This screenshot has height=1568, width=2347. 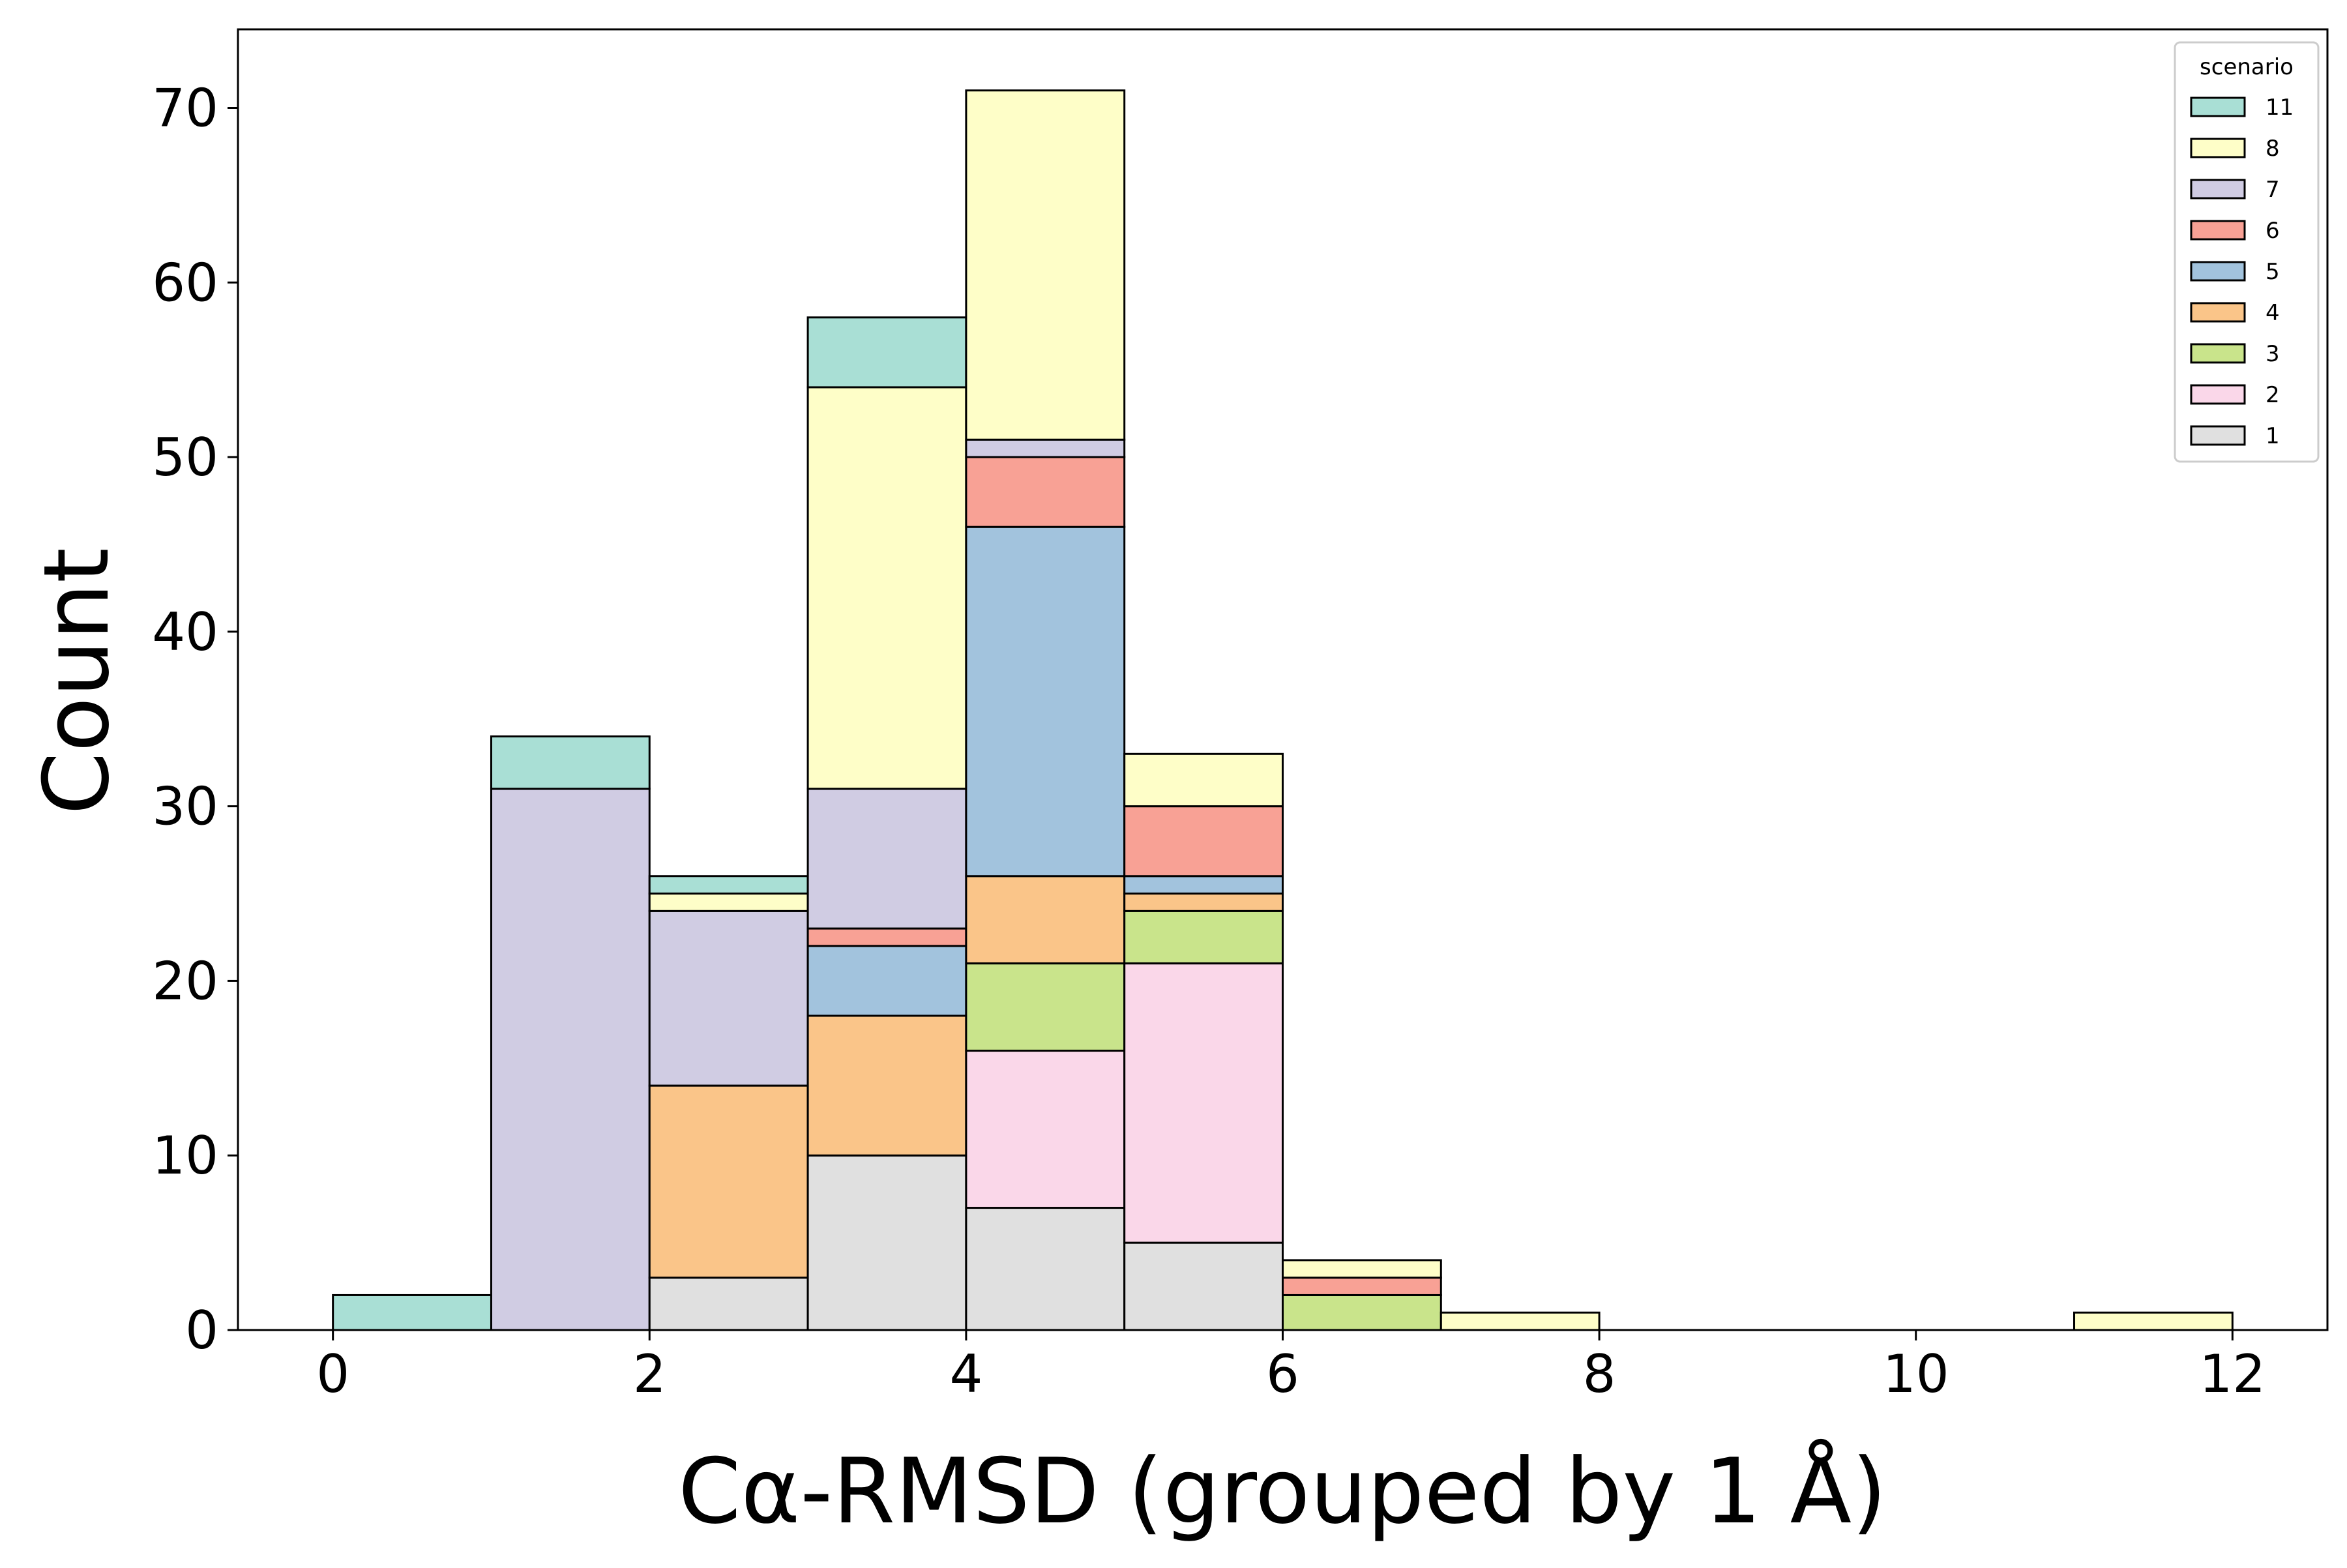 What do you see at coordinates (185, 109) in the screenshot?
I see `y-tick-label: 70` at bounding box center [185, 109].